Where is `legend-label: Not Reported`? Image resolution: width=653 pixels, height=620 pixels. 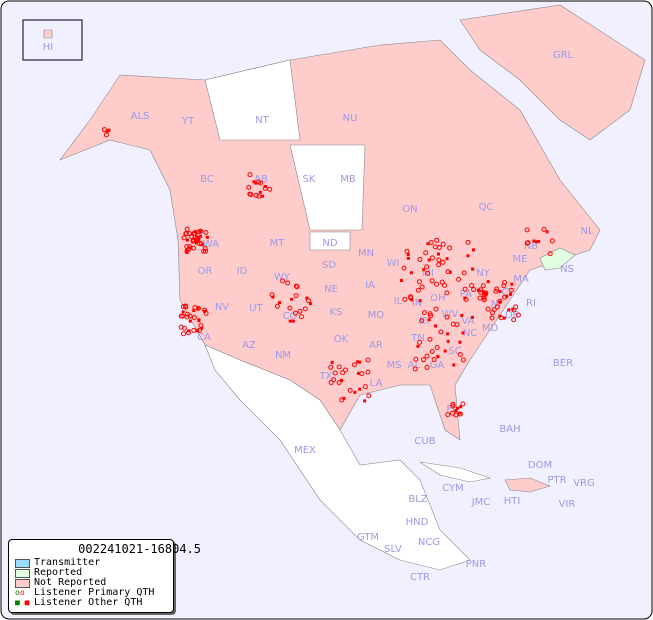
legend-label: Not Reported is located at coordinates (70, 582).